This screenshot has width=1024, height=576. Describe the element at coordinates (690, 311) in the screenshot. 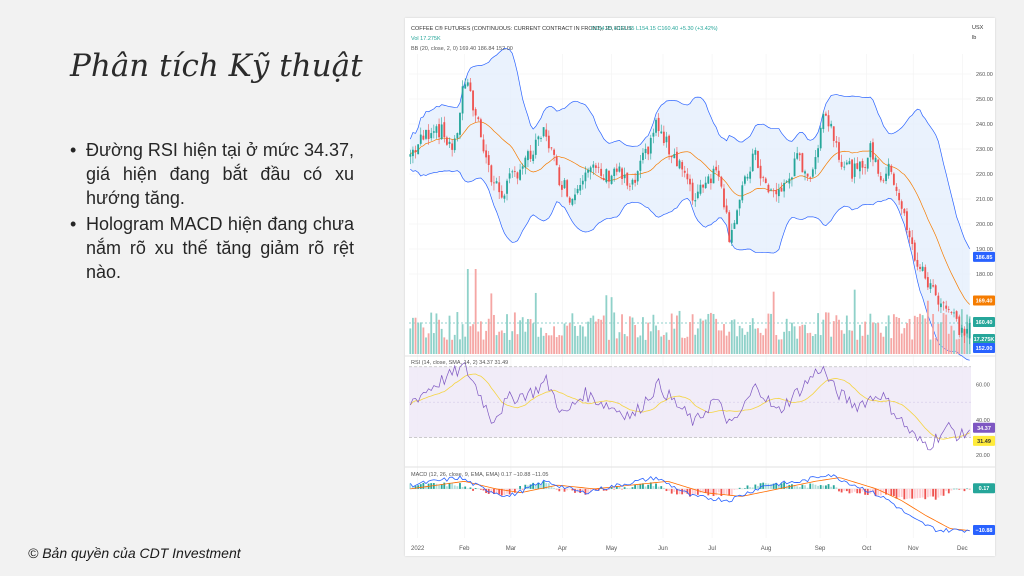

I see `volume-bars` at that location.